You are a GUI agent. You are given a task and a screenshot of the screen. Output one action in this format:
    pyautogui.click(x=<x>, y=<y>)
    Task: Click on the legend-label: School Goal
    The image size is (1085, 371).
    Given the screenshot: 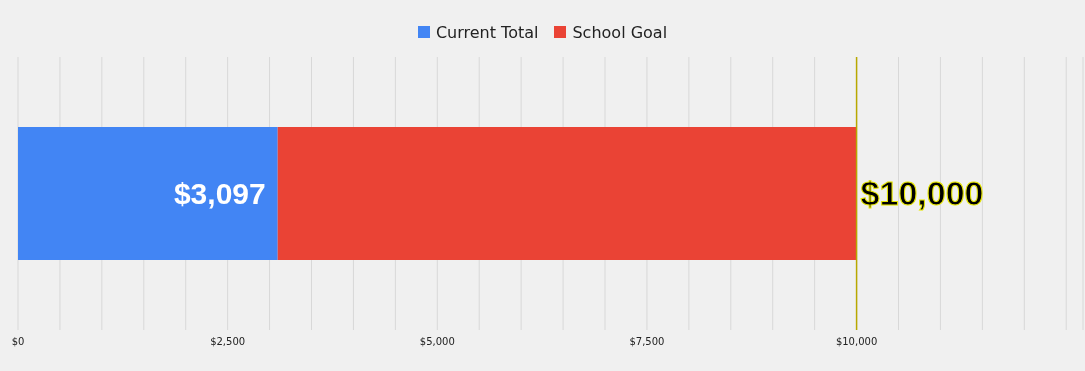 What is the action you would take?
    pyautogui.click(x=619, y=32)
    